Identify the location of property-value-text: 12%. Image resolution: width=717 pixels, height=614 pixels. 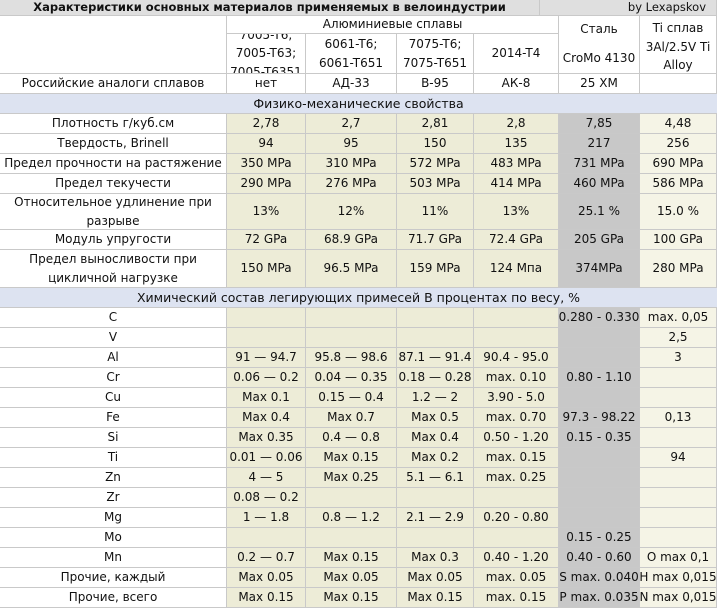
(351, 211).